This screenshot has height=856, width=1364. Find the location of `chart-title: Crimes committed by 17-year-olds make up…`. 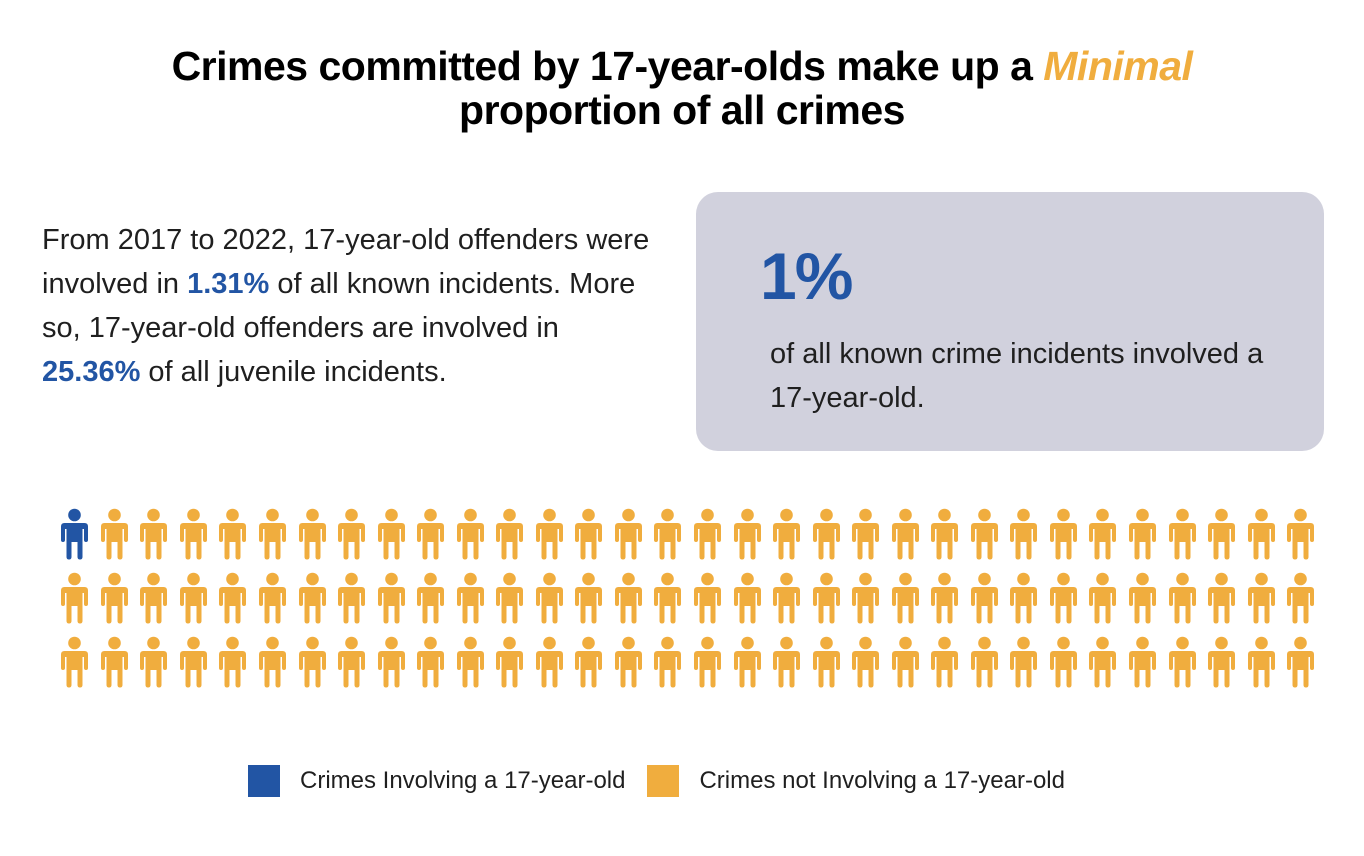

chart-title: Crimes committed by 17-year-olds make up… is located at coordinates (682, 88).